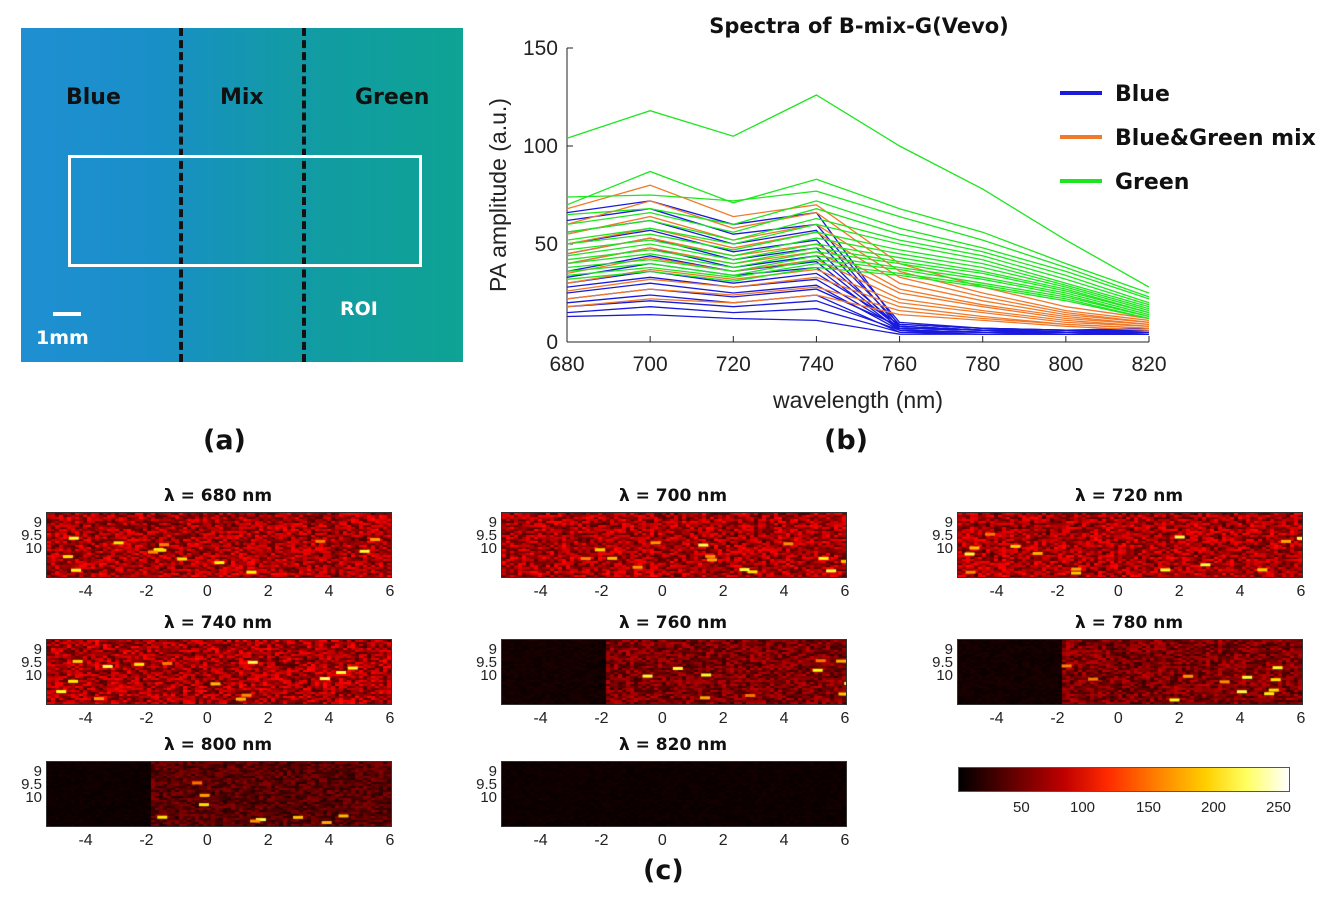 The image size is (1317, 899). Describe the element at coordinates (1065, 364) in the screenshot. I see `x-tick-label: 800` at that location.